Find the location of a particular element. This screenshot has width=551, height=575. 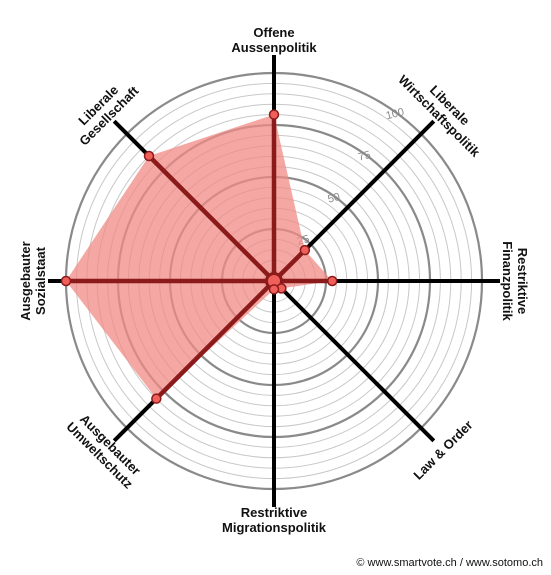

axis-label: Offene is located at coordinates (273, 32).